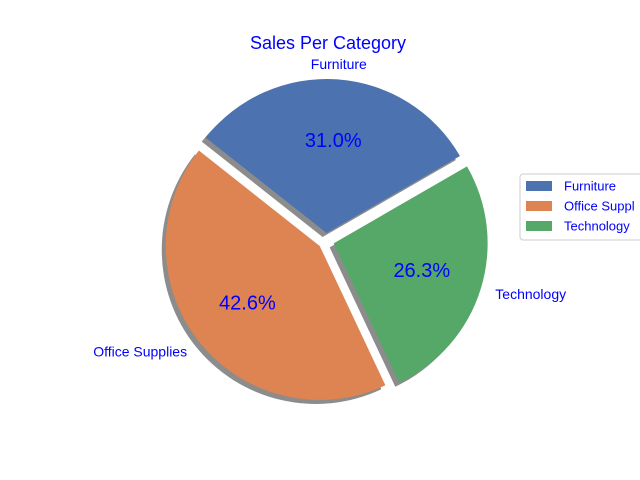 Image resolution: width=640 pixels, height=480 pixels. What do you see at coordinates (539, 206) in the screenshot?
I see `legend-swatch-office-supplies` at bounding box center [539, 206].